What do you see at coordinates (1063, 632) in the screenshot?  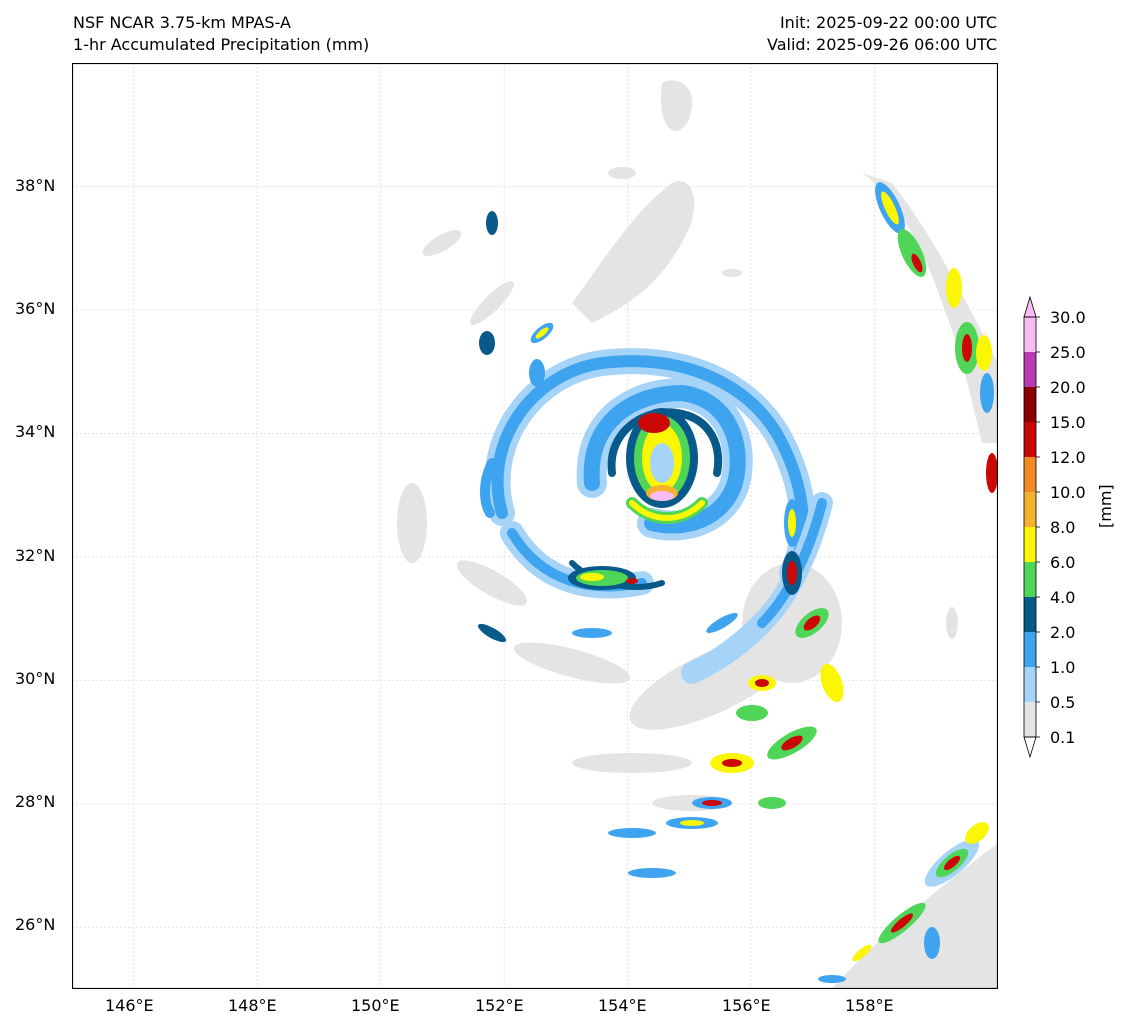 I see `colorbar-tick: 2.0` at bounding box center [1063, 632].